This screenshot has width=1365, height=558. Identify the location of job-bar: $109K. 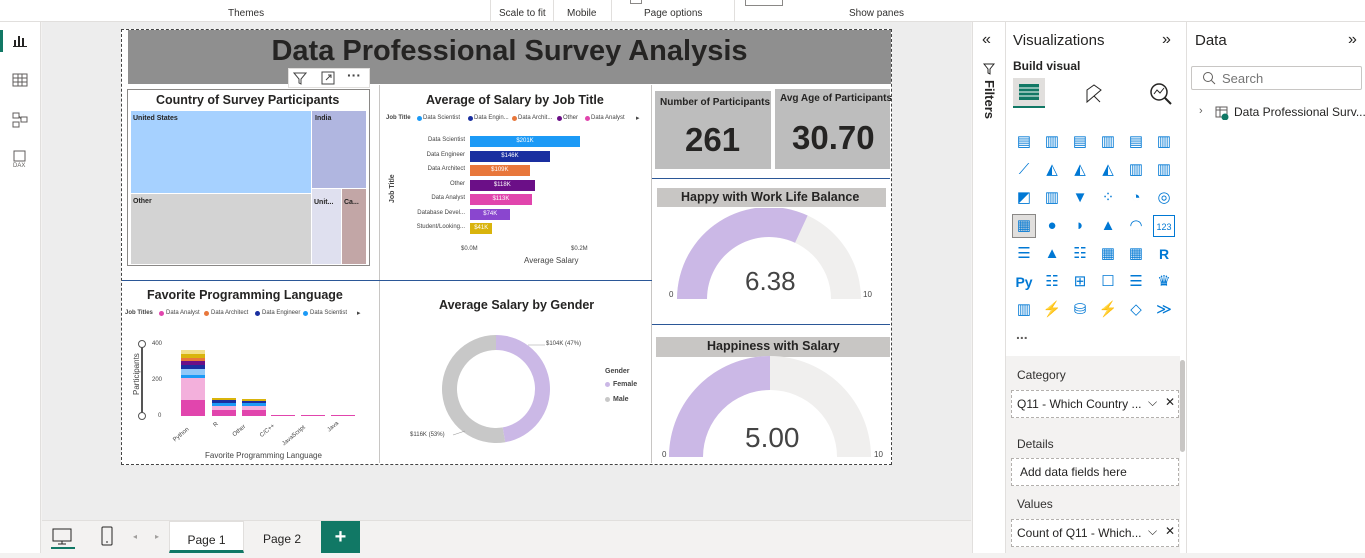
(500, 170).